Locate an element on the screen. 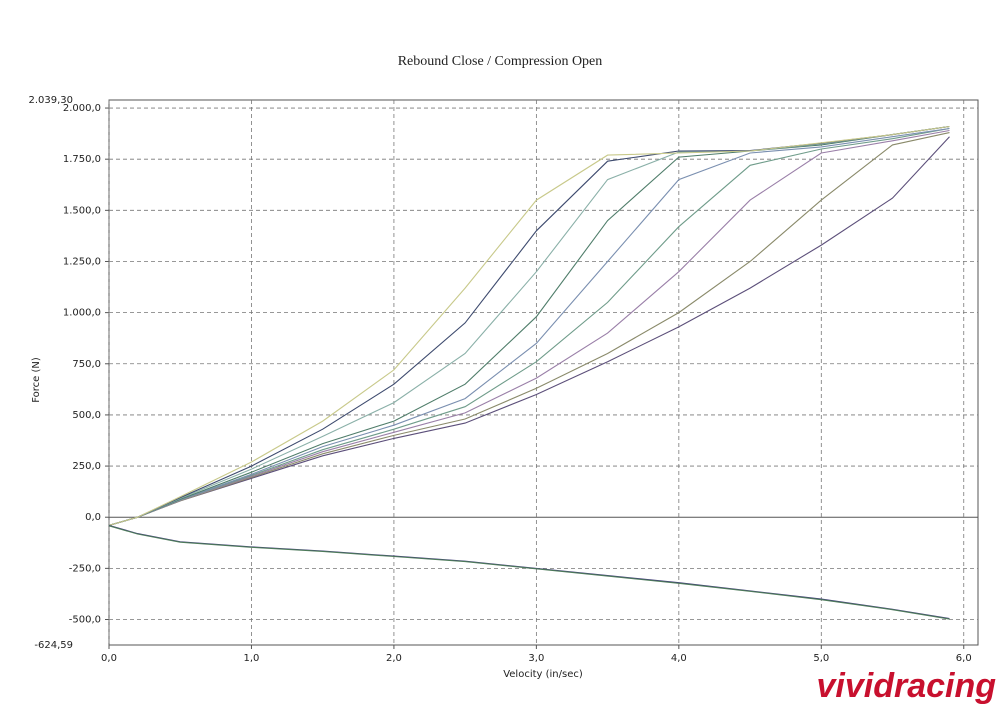 This screenshot has height=707, width=1000. y-tick-label: 500,0 is located at coordinates (86, 415).